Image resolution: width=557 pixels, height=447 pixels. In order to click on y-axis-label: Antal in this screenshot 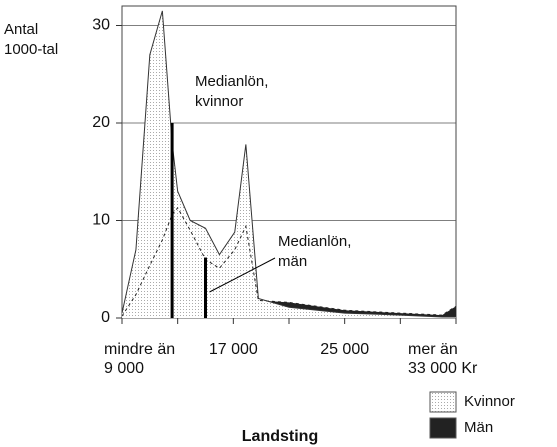, I will do `click(21, 29)`.